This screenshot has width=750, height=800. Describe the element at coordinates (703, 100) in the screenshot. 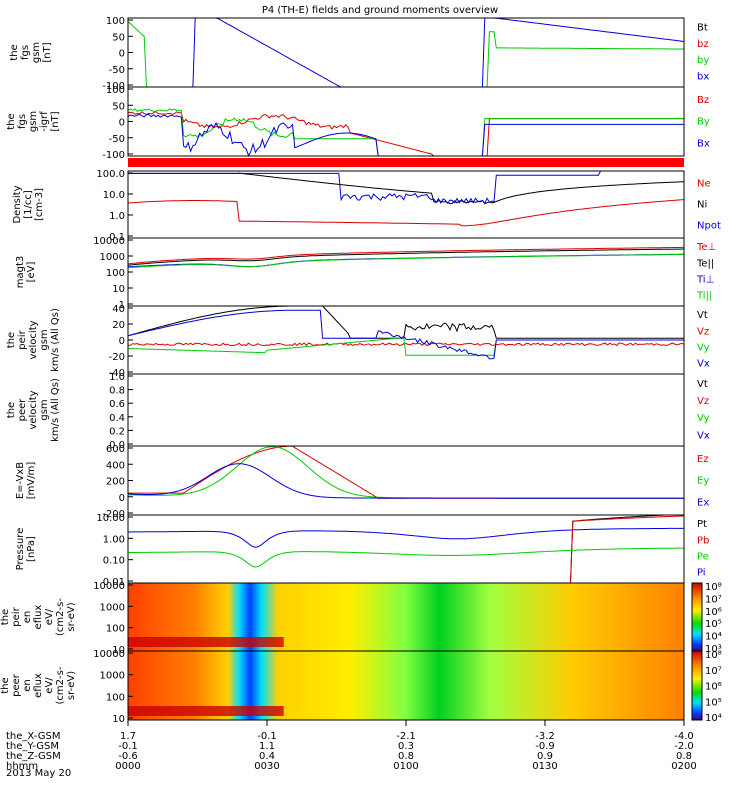

I see `legend-entry: Bz` at that location.